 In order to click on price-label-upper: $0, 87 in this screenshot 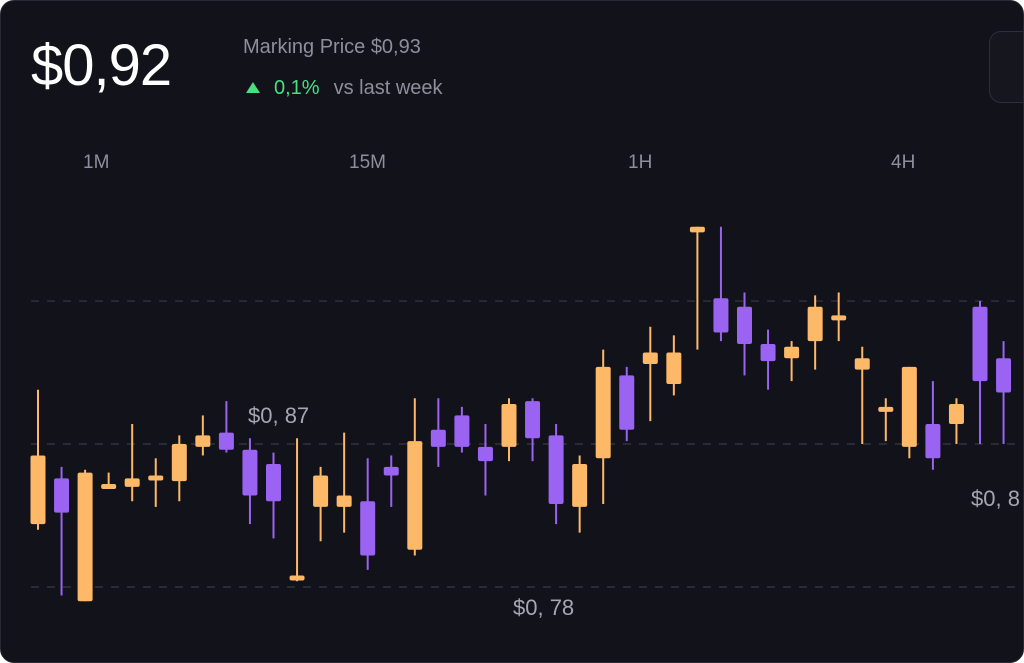, I will do `click(278, 415)`.